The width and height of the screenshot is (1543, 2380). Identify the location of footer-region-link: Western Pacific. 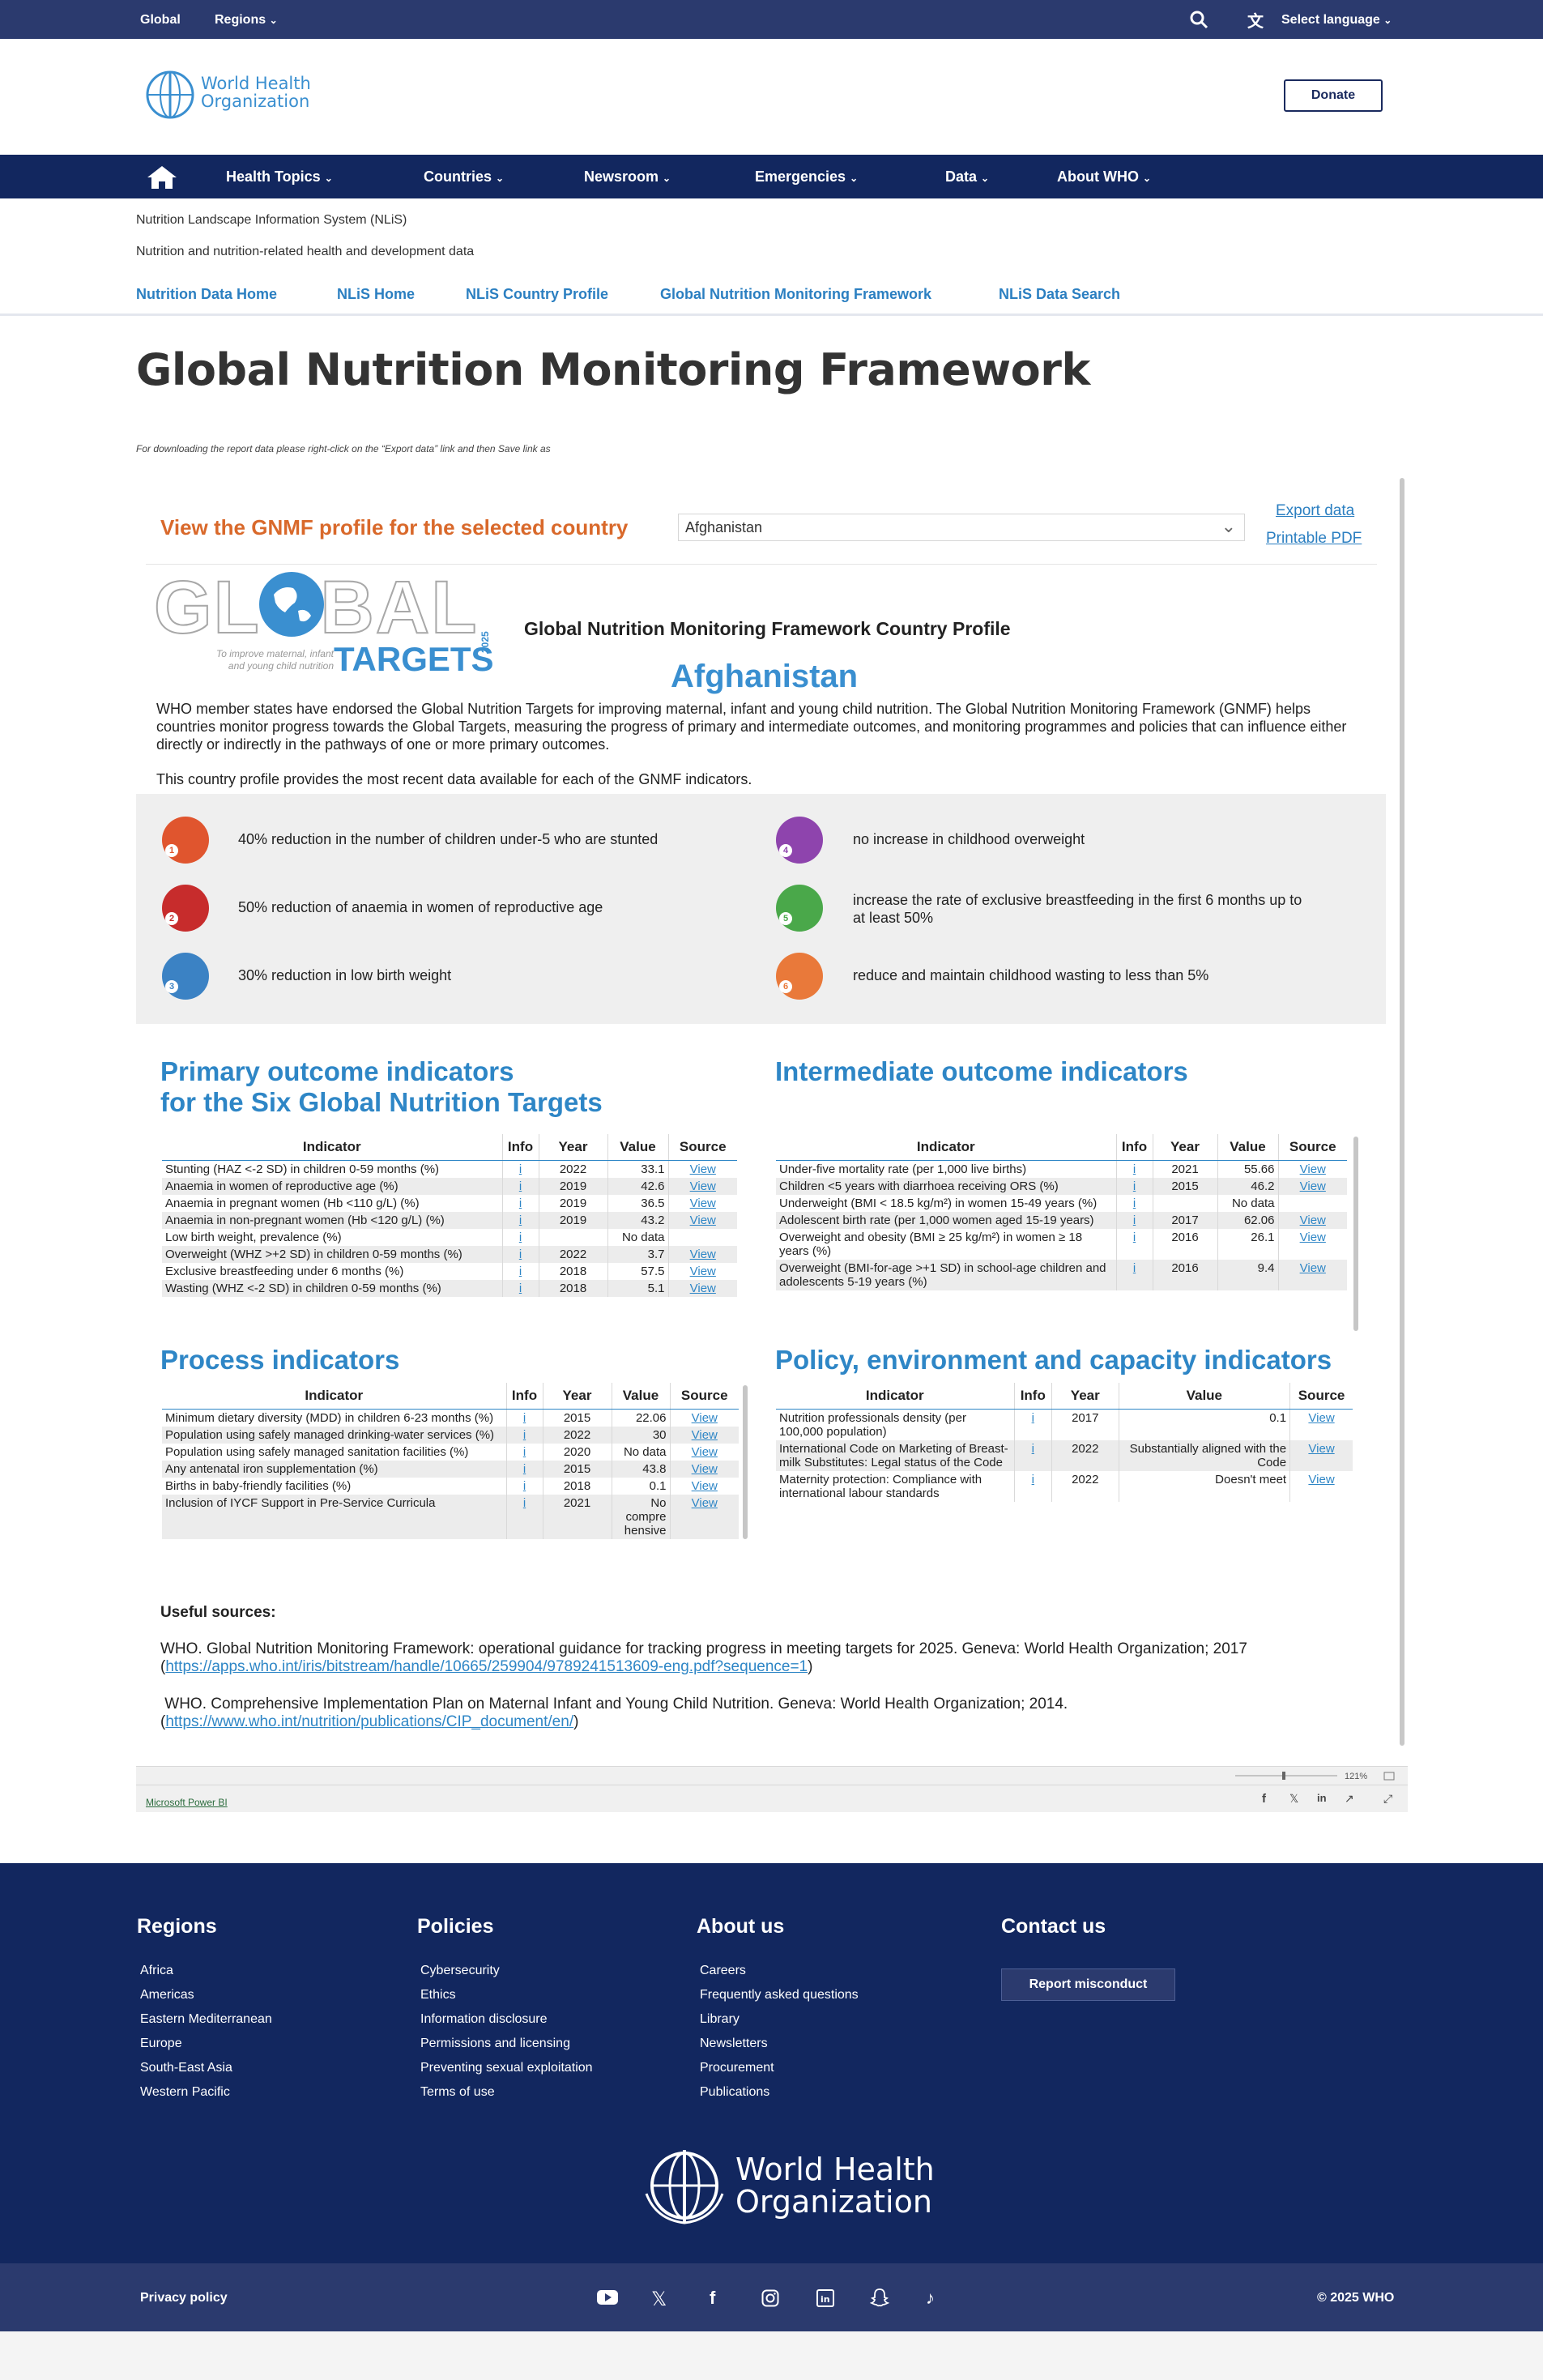
(185, 2092).